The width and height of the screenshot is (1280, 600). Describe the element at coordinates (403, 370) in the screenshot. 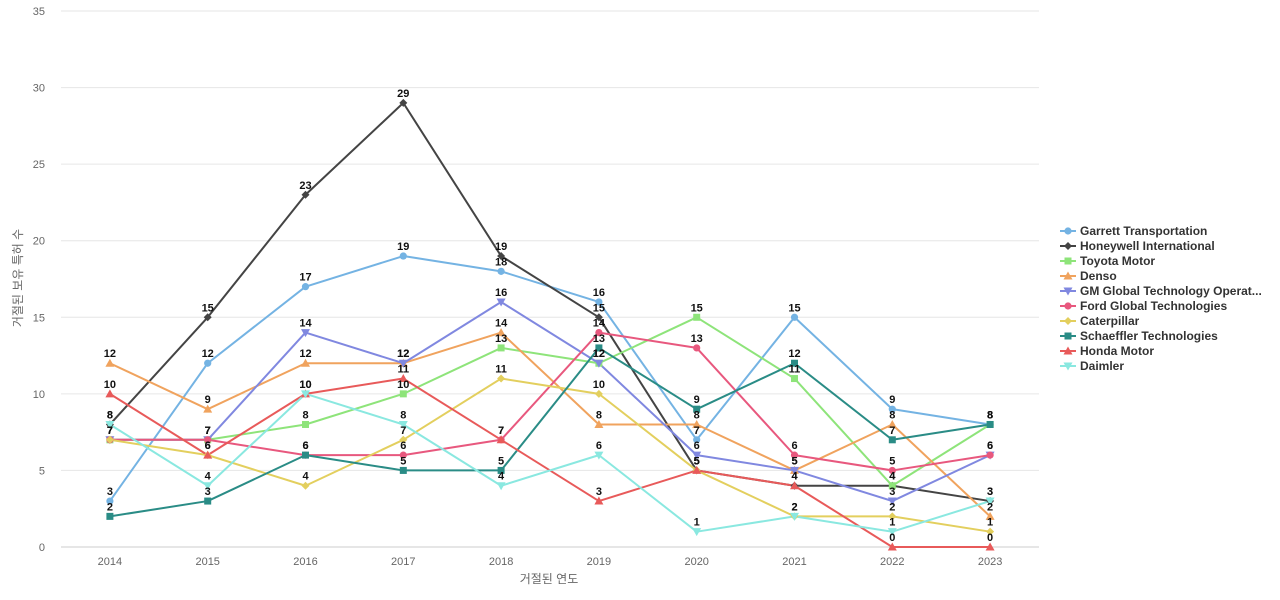

I see `data-label: 11` at that location.